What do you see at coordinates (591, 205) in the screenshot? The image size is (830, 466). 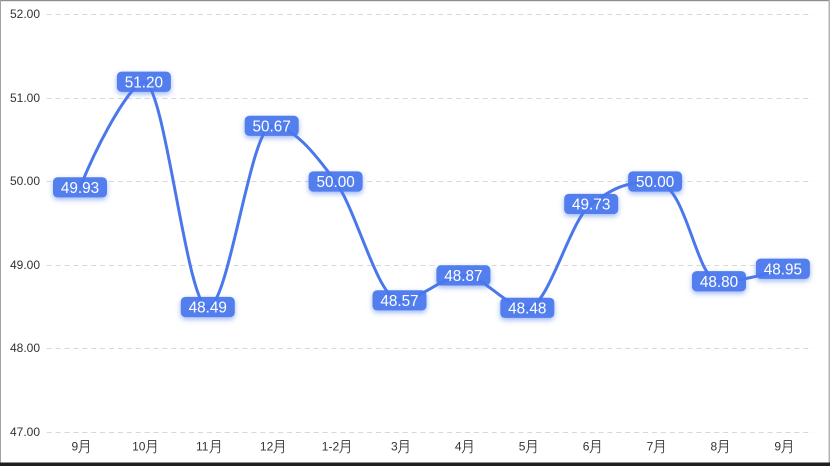 I see `svg-text: 49.73` at bounding box center [591, 205].